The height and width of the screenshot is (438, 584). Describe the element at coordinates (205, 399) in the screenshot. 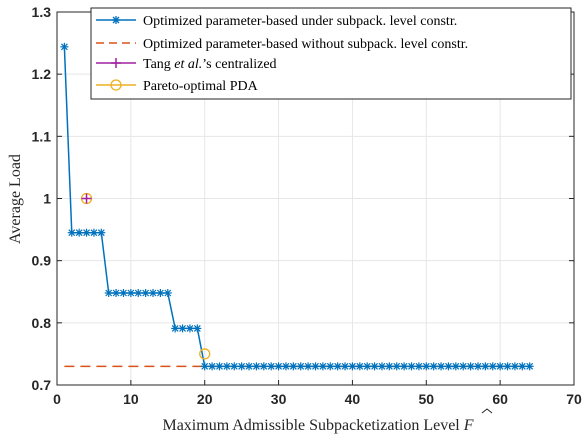

I see `x-tick-label: 20` at that location.